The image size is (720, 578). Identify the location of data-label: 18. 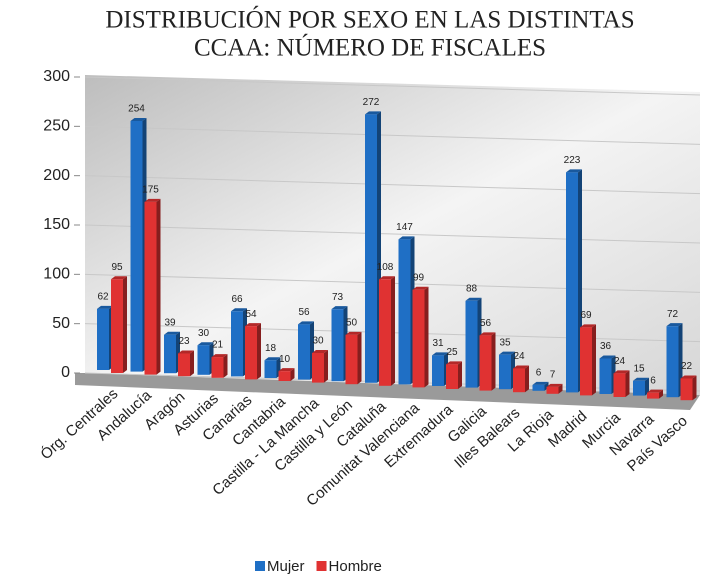
(271, 348).